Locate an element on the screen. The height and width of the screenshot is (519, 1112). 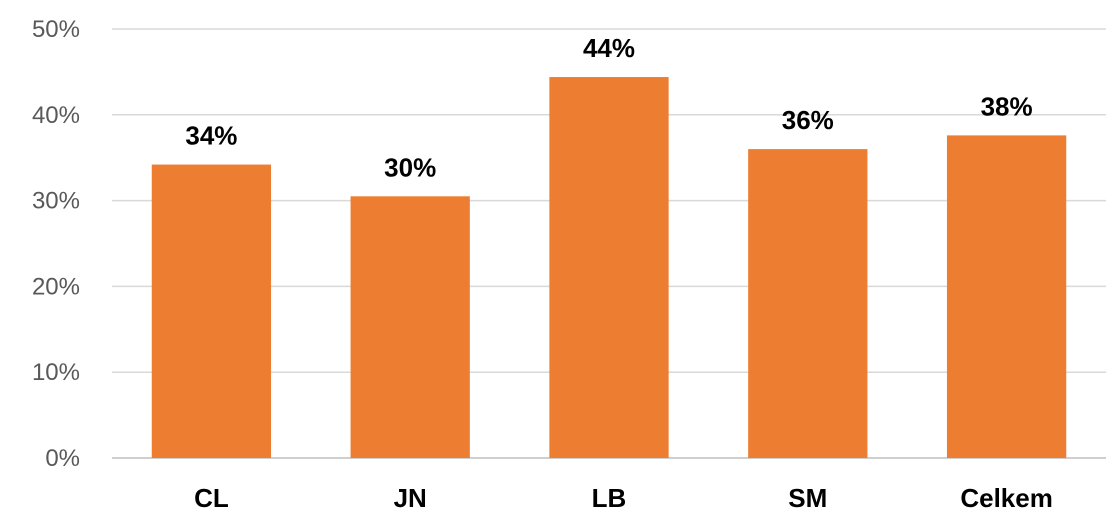
y-tick-label: 0% is located at coordinates (62, 458).